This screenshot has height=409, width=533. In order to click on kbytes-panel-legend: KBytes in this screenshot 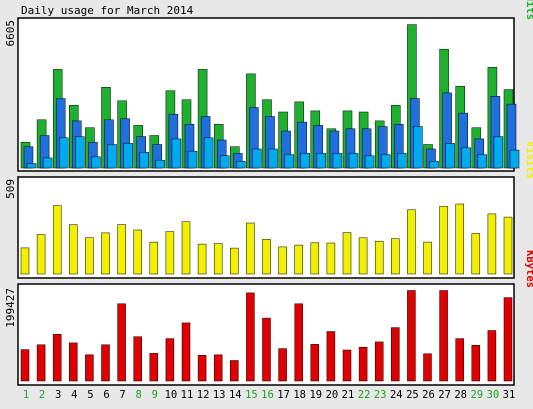, I will do `click(528, 269)`.